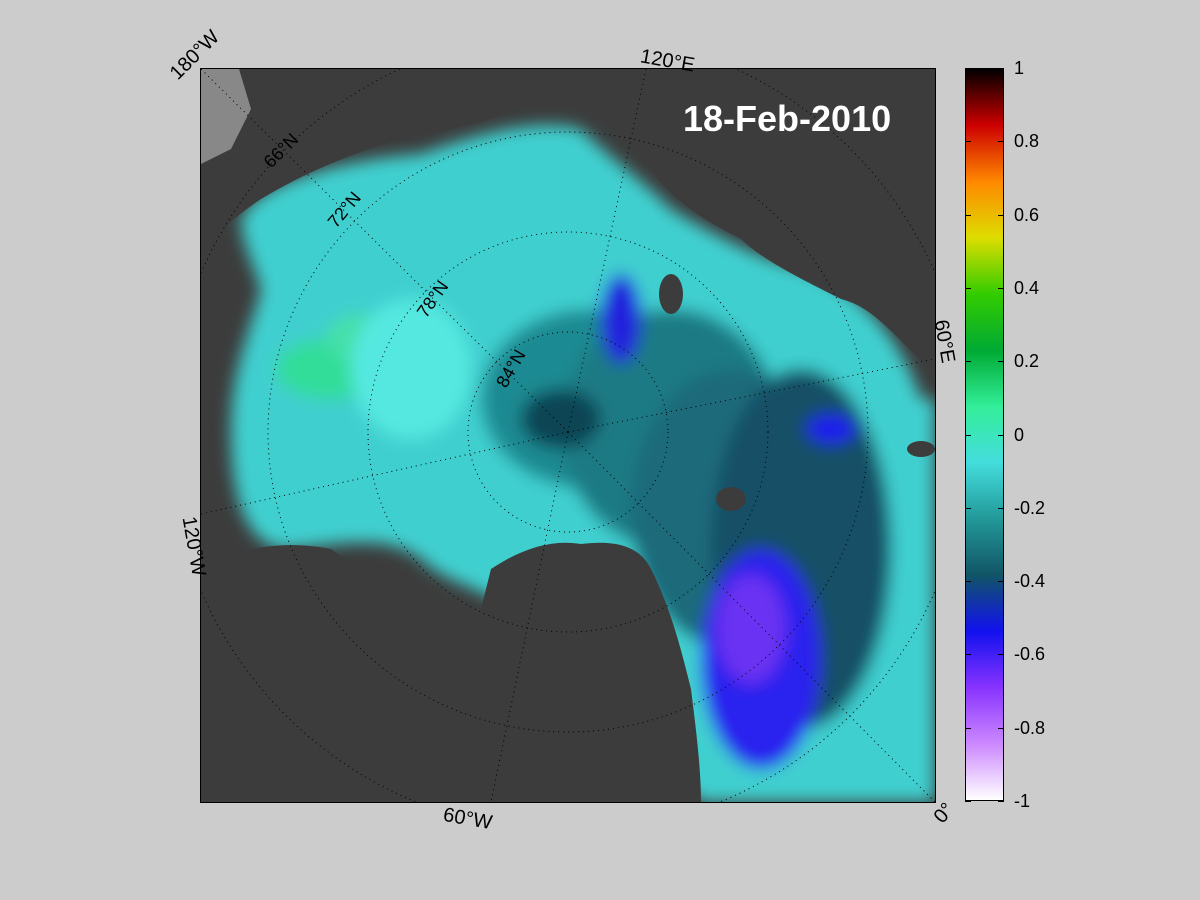 The width and height of the screenshot is (1200, 900). What do you see at coordinates (758, 219) in the screenshot?
I see `siberia-landmass` at bounding box center [758, 219].